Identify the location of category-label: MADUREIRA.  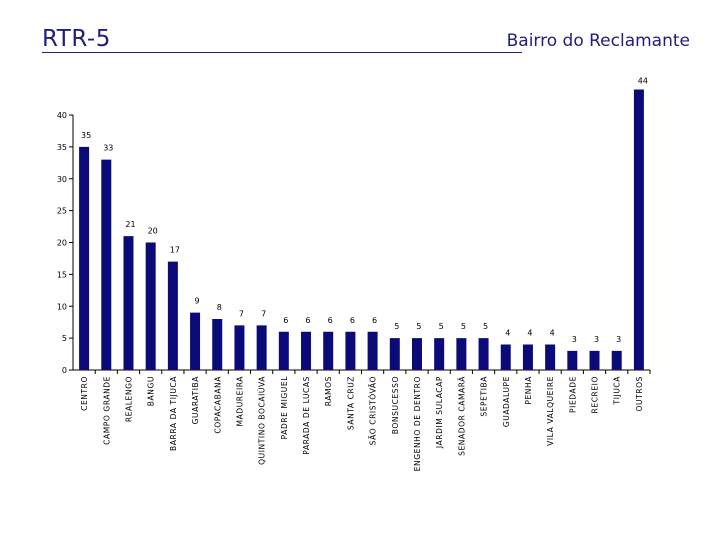
(239, 401).